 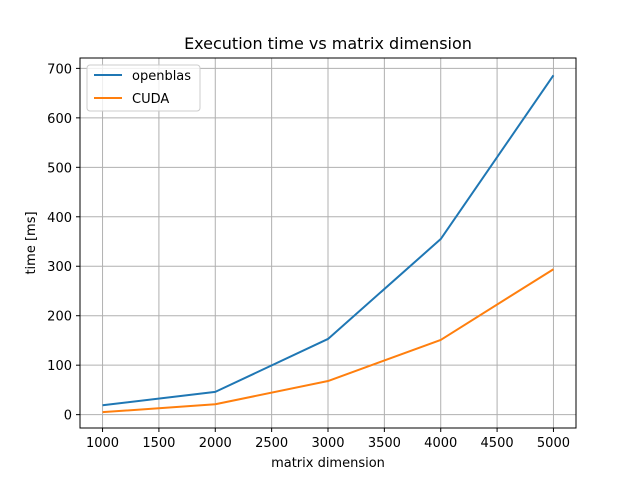 What do you see at coordinates (102, 443) in the screenshot?
I see `x-tick-label: 1000` at bounding box center [102, 443].